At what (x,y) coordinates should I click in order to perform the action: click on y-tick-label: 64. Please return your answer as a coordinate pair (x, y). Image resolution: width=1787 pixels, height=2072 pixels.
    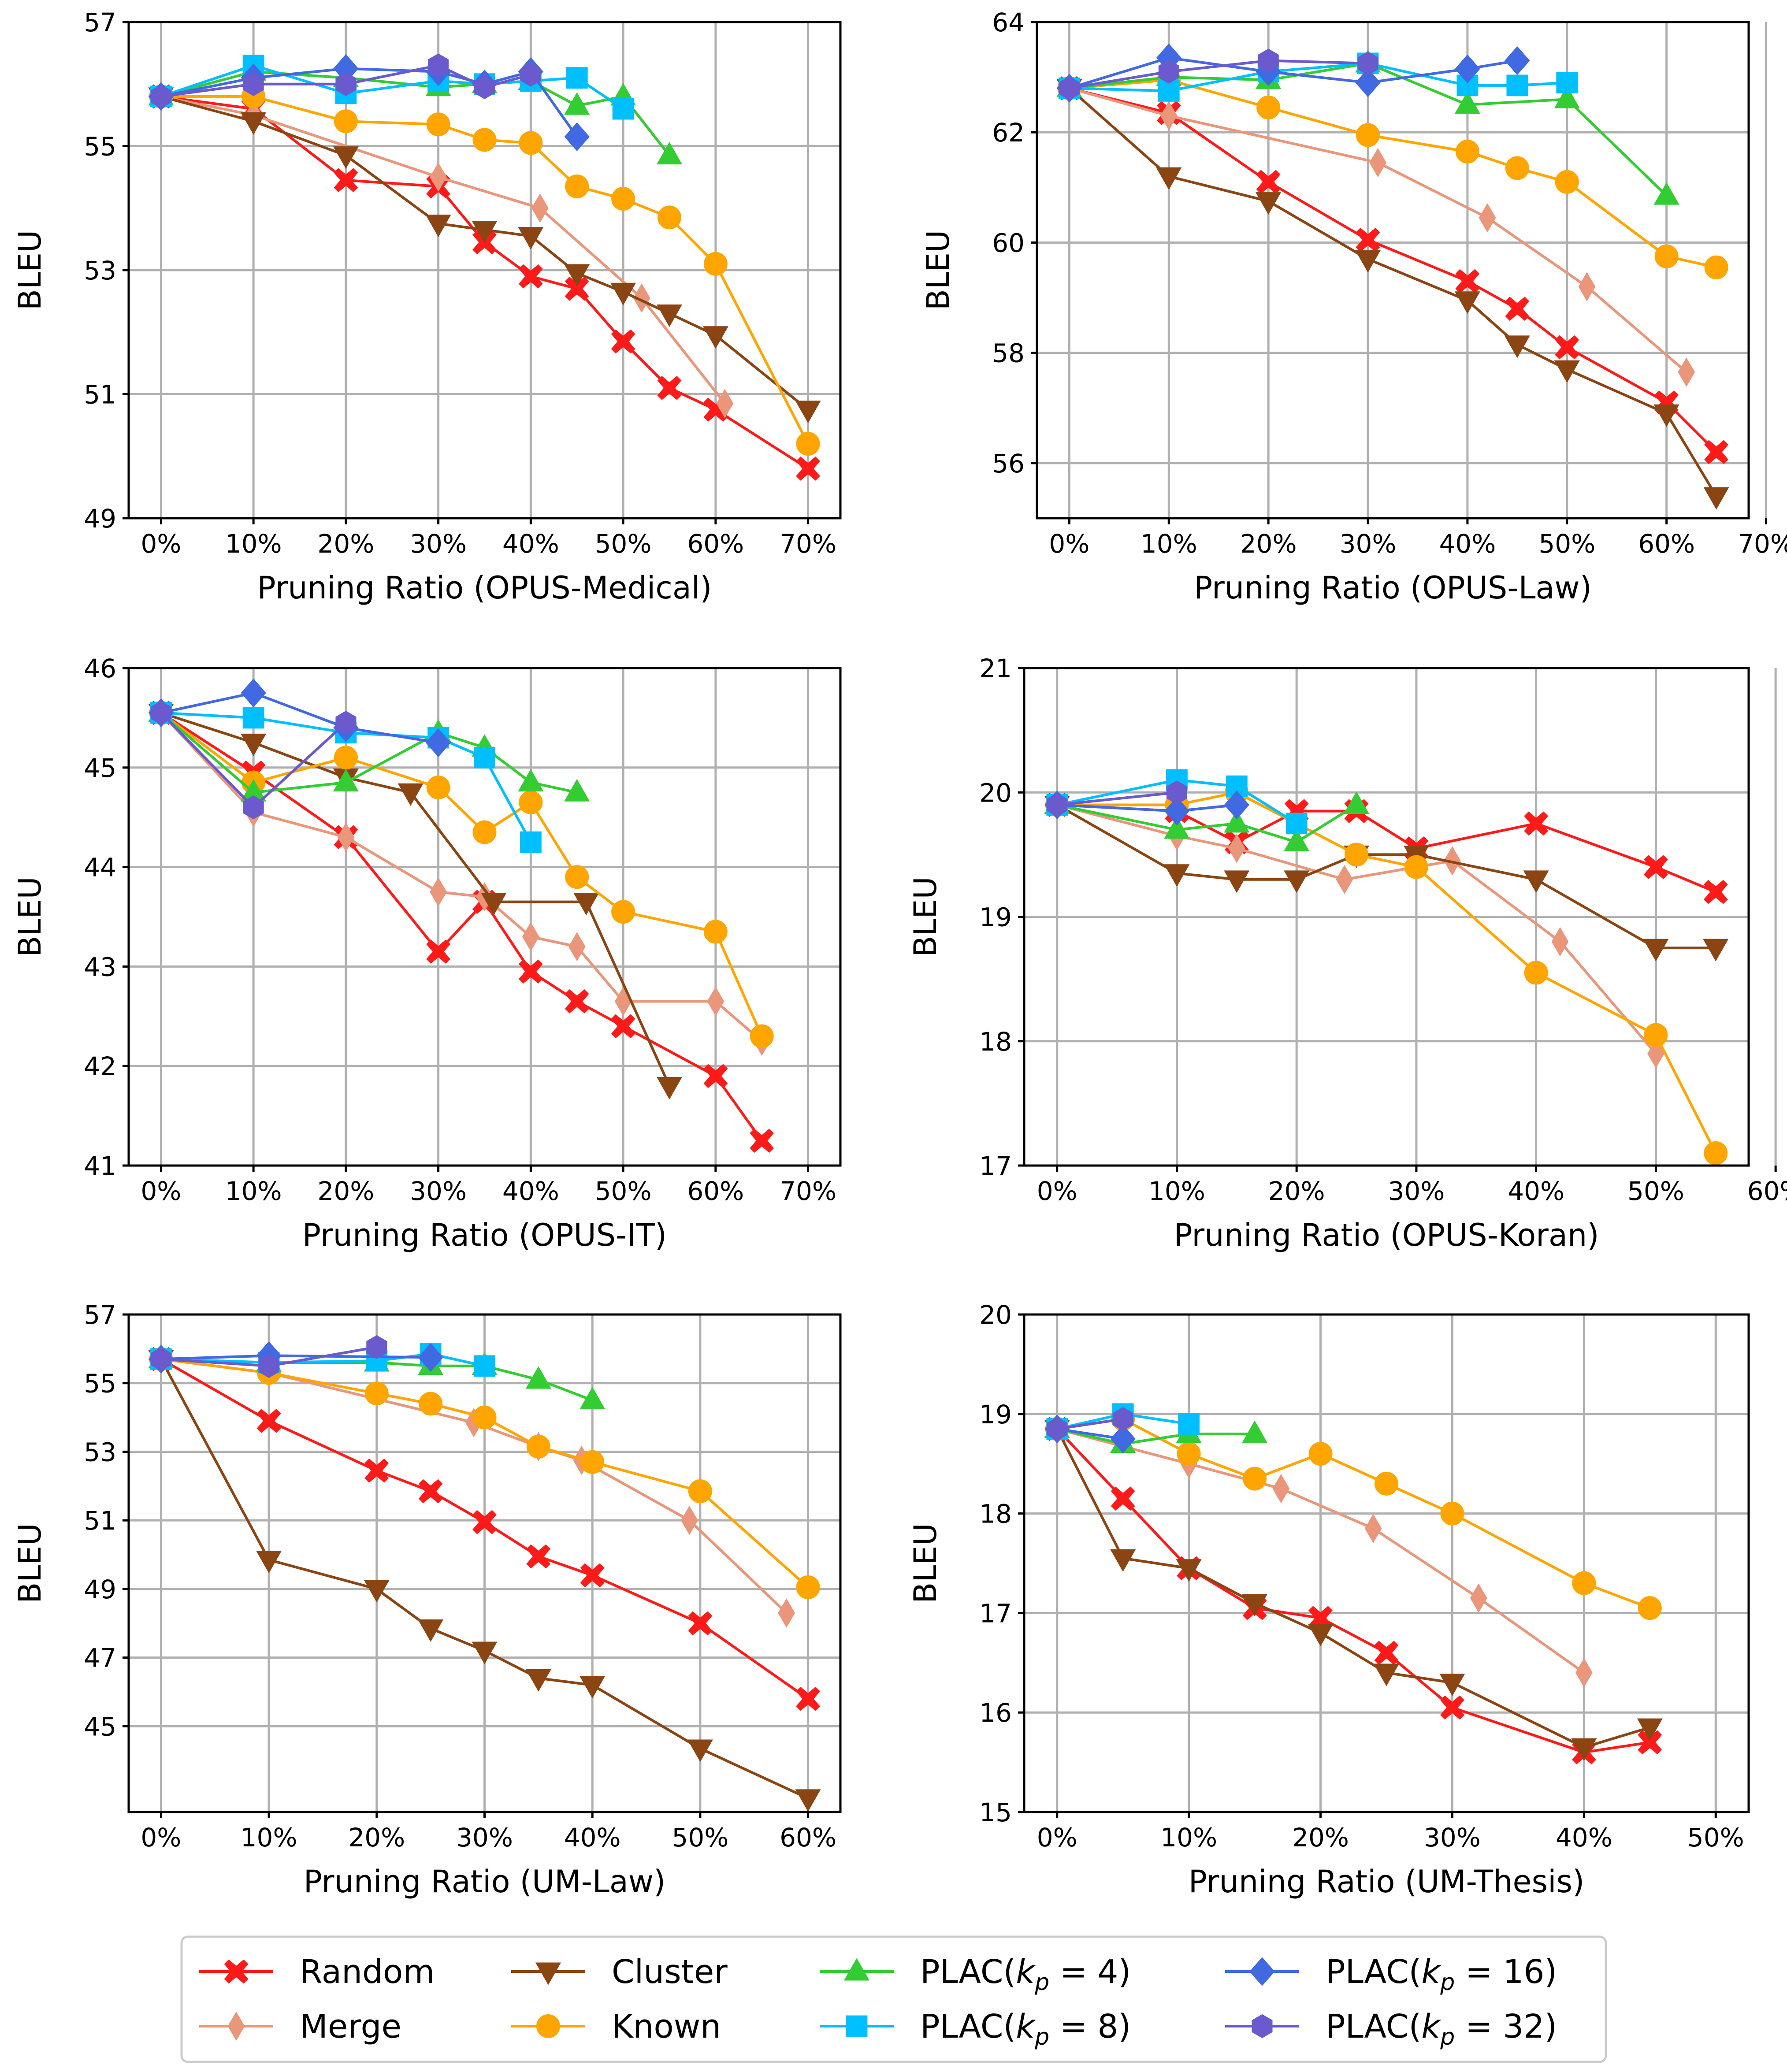
    Looking at the image, I should click on (1009, 22).